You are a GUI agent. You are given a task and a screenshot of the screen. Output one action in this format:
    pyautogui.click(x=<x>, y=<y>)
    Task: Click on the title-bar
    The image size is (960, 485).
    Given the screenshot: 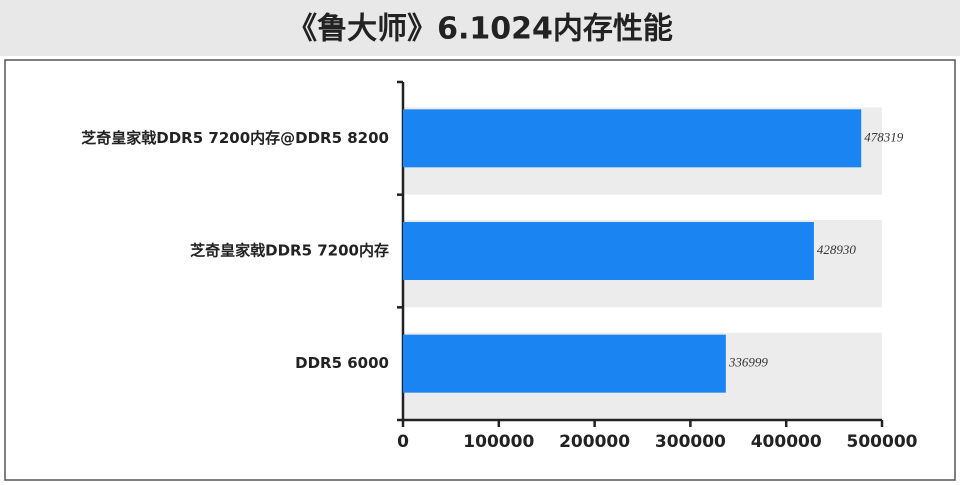 What is the action you would take?
    pyautogui.click(x=480, y=28)
    